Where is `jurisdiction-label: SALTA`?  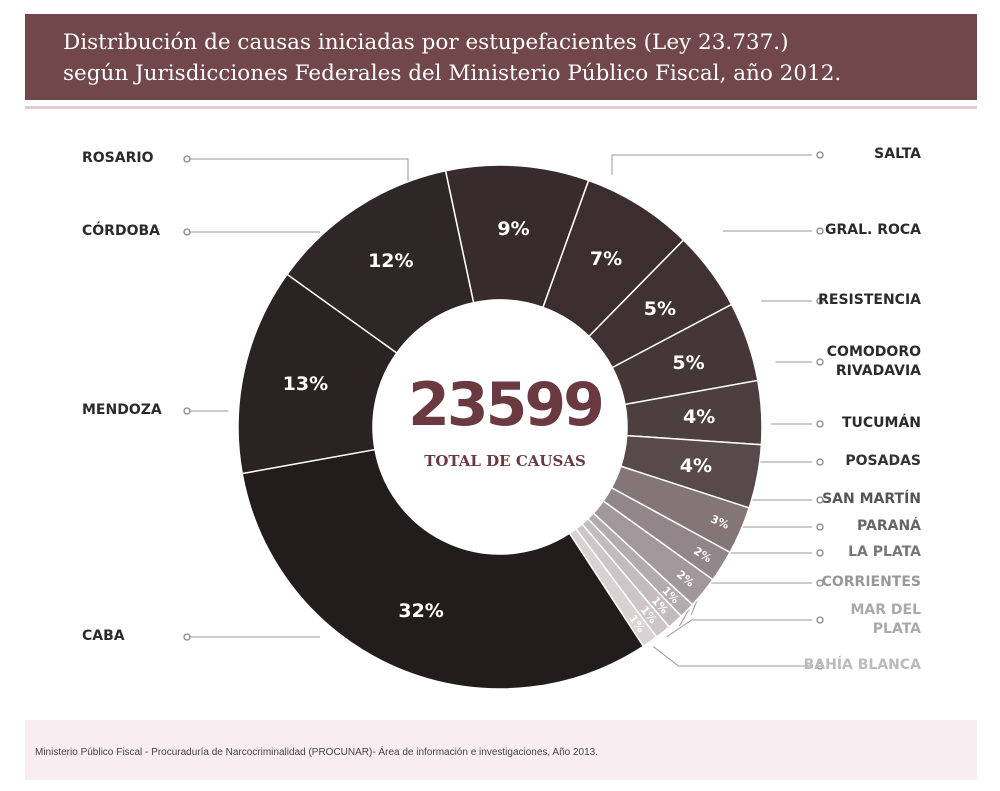
jurisdiction-label: SALTA is located at coordinates (897, 154).